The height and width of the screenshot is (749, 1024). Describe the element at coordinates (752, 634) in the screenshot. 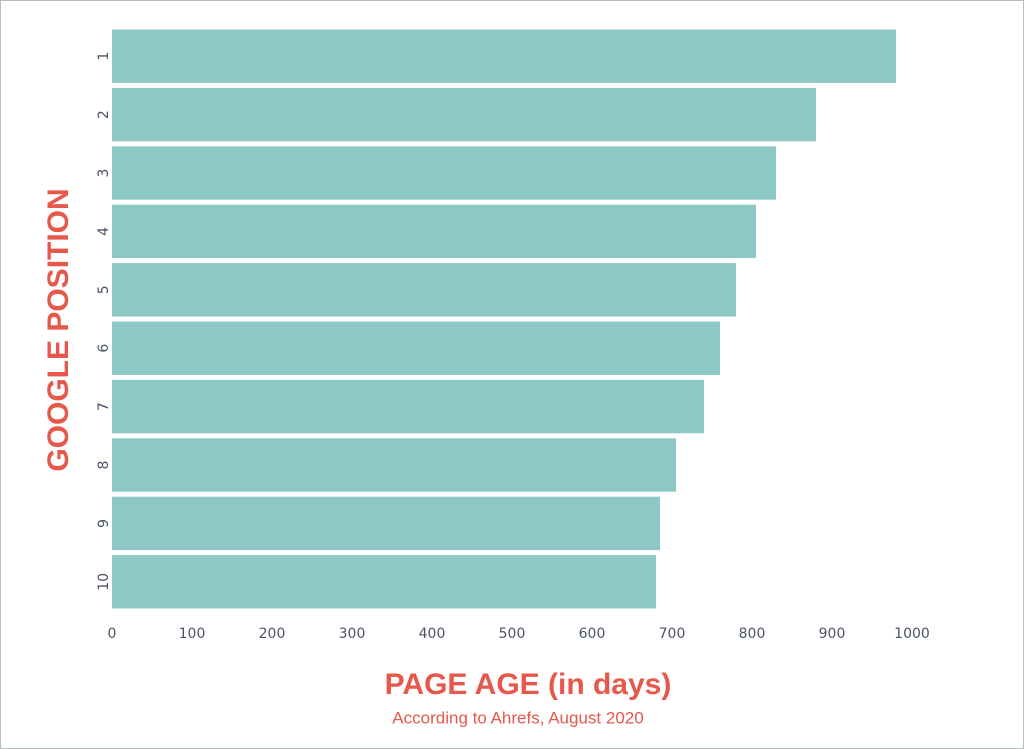

I see `x-tick-label: 800` at that location.